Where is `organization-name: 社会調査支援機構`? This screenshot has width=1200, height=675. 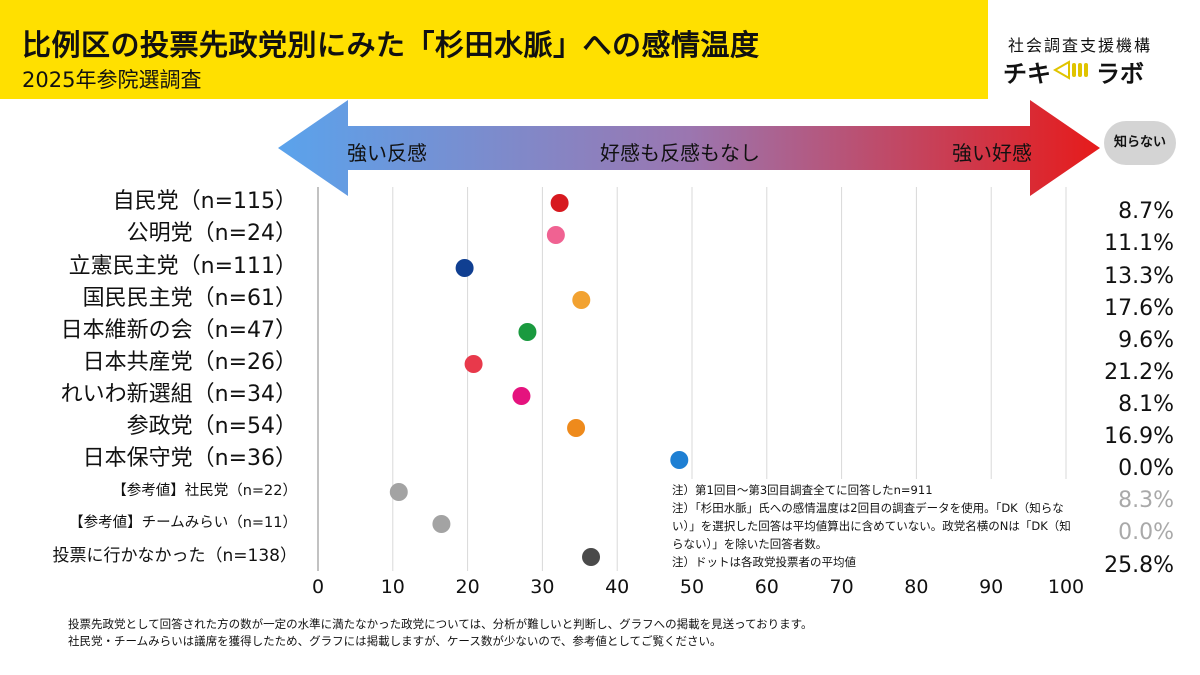 organization-name: 社会調査支援機構 is located at coordinates (1080, 45).